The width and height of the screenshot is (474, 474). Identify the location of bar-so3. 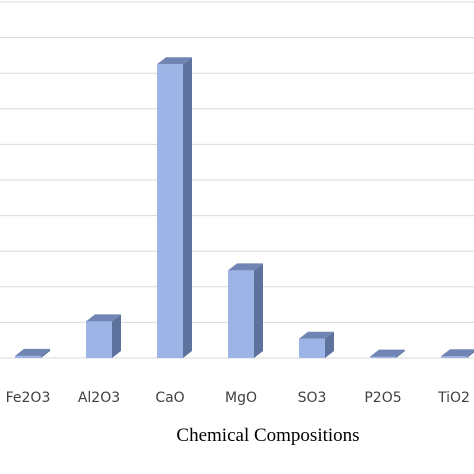
(316, 344).